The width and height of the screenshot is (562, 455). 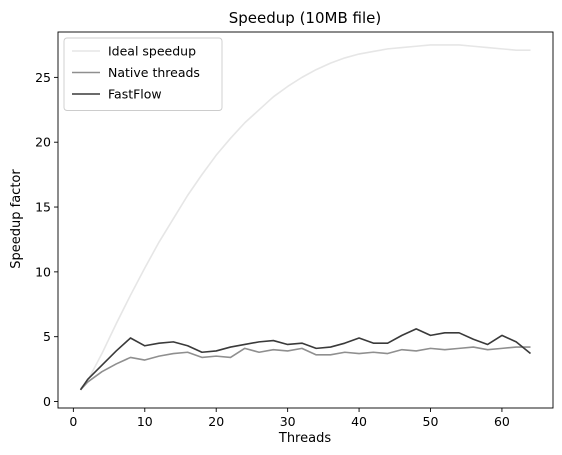 What do you see at coordinates (502, 421) in the screenshot?
I see `x-tick-label-6: 60` at bounding box center [502, 421].